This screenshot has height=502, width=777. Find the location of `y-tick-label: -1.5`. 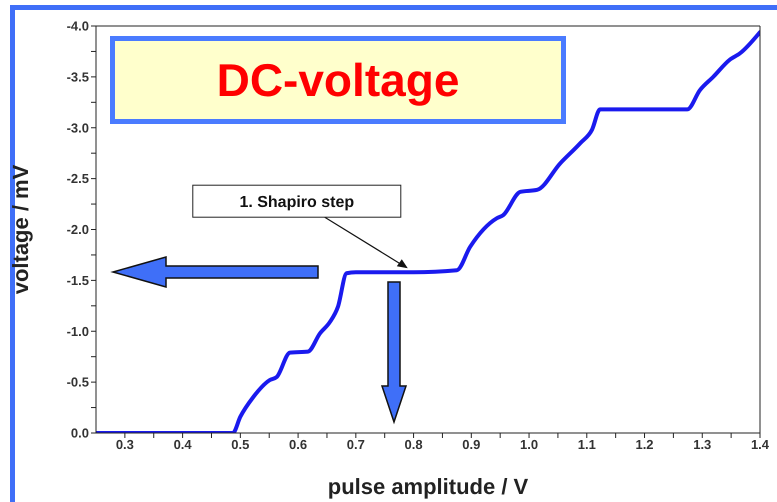

y-tick-label: -1.5 is located at coordinates (77, 280).